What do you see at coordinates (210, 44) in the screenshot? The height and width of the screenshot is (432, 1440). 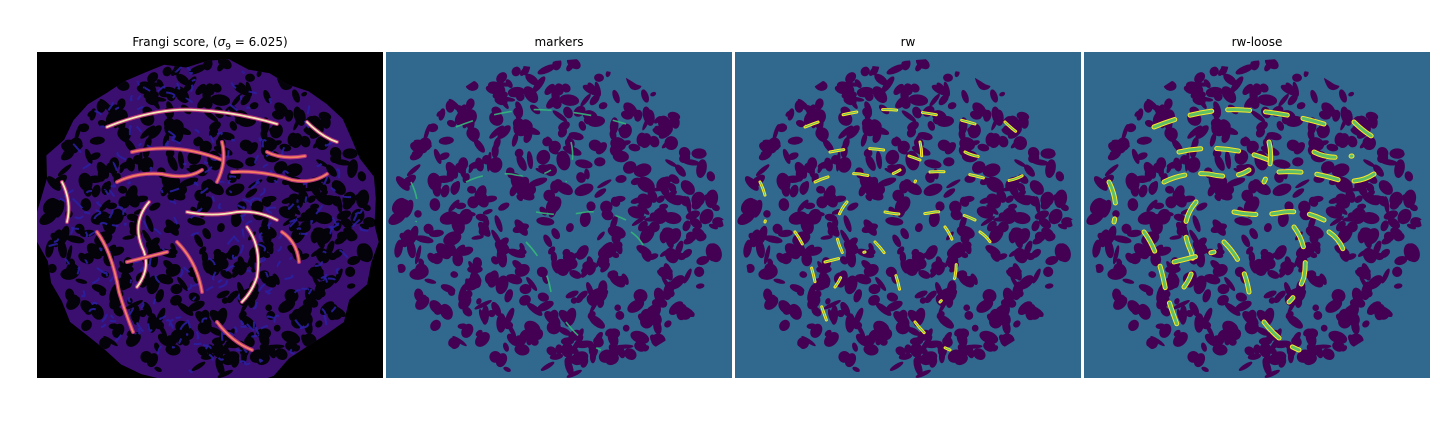 I see `panel-title-frangi: Frangi score, (σ9 = 6.025)` at bounding box center [210, 44].